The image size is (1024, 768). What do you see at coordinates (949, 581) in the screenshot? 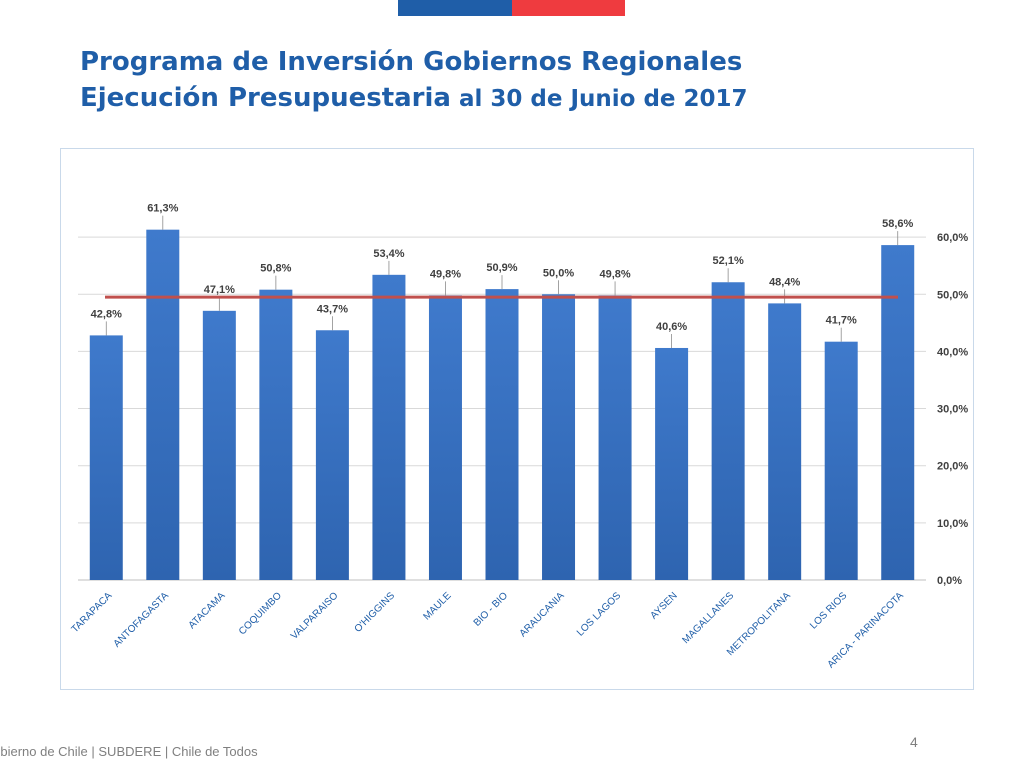
I see `y-tick-label: 0,0%` at bounding box center [949, 581].